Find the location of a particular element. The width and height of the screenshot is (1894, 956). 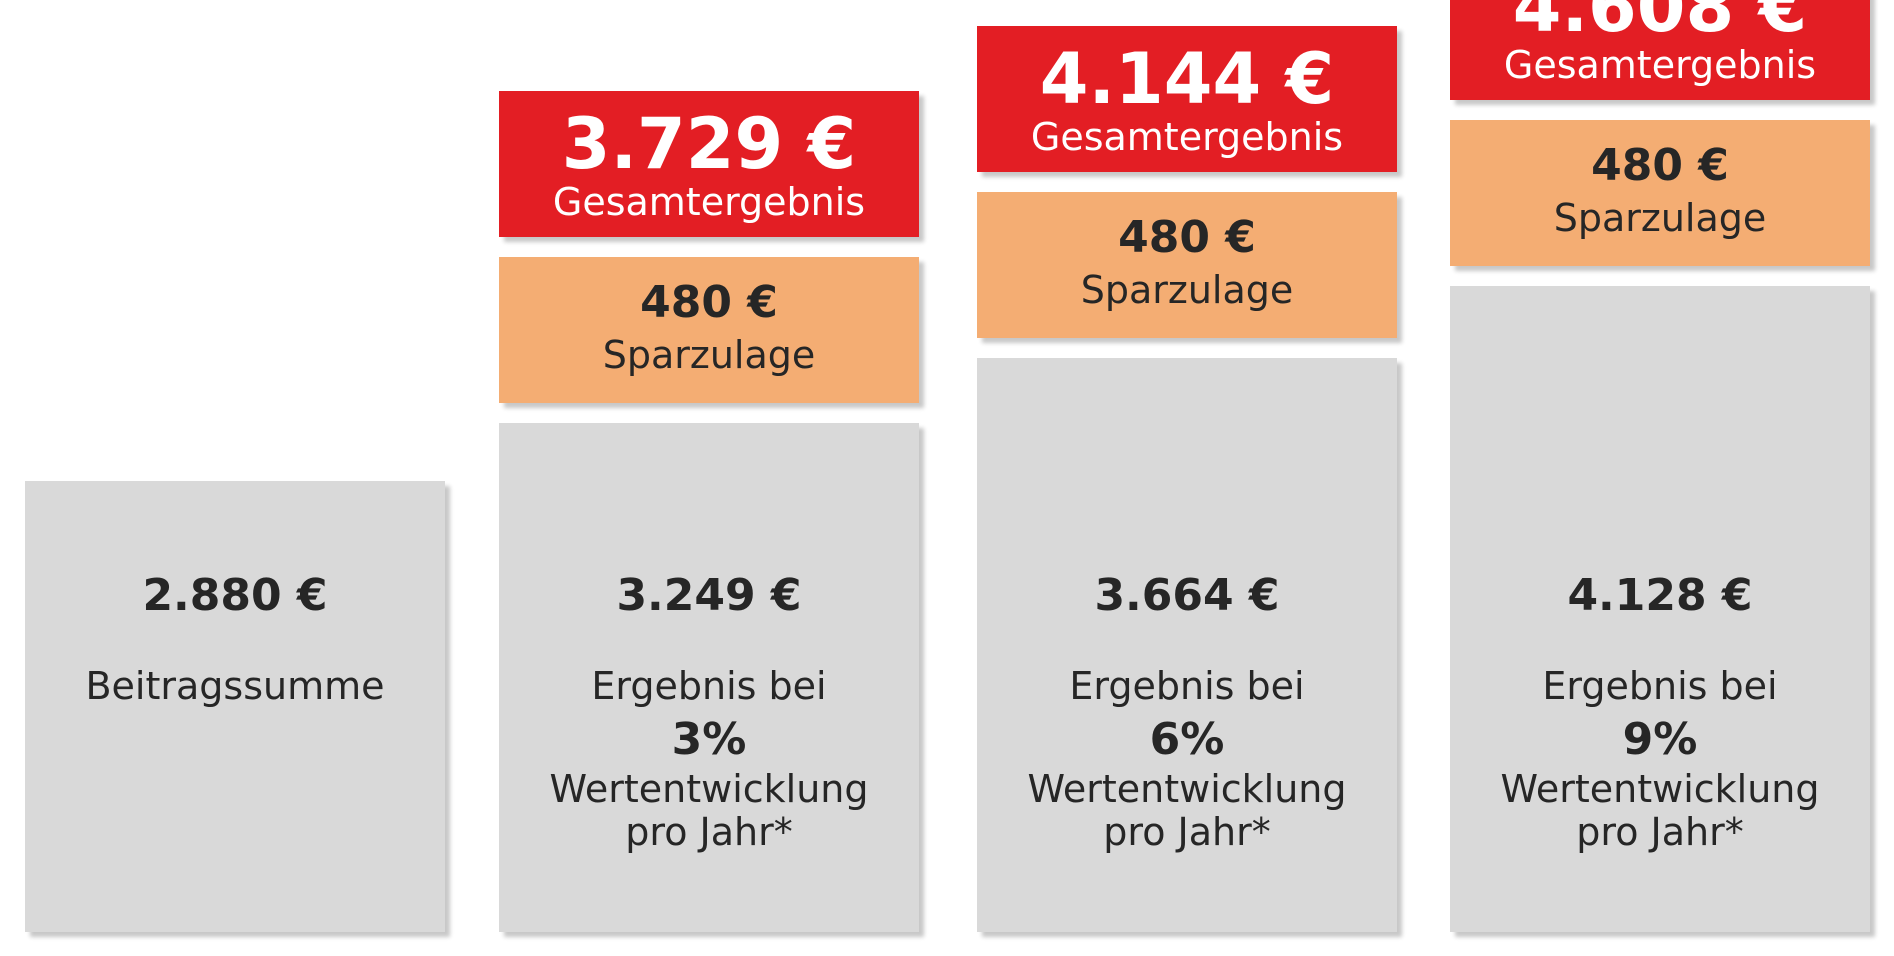

total-value-label: 4.608 € is located at coordinates (1660, 24).